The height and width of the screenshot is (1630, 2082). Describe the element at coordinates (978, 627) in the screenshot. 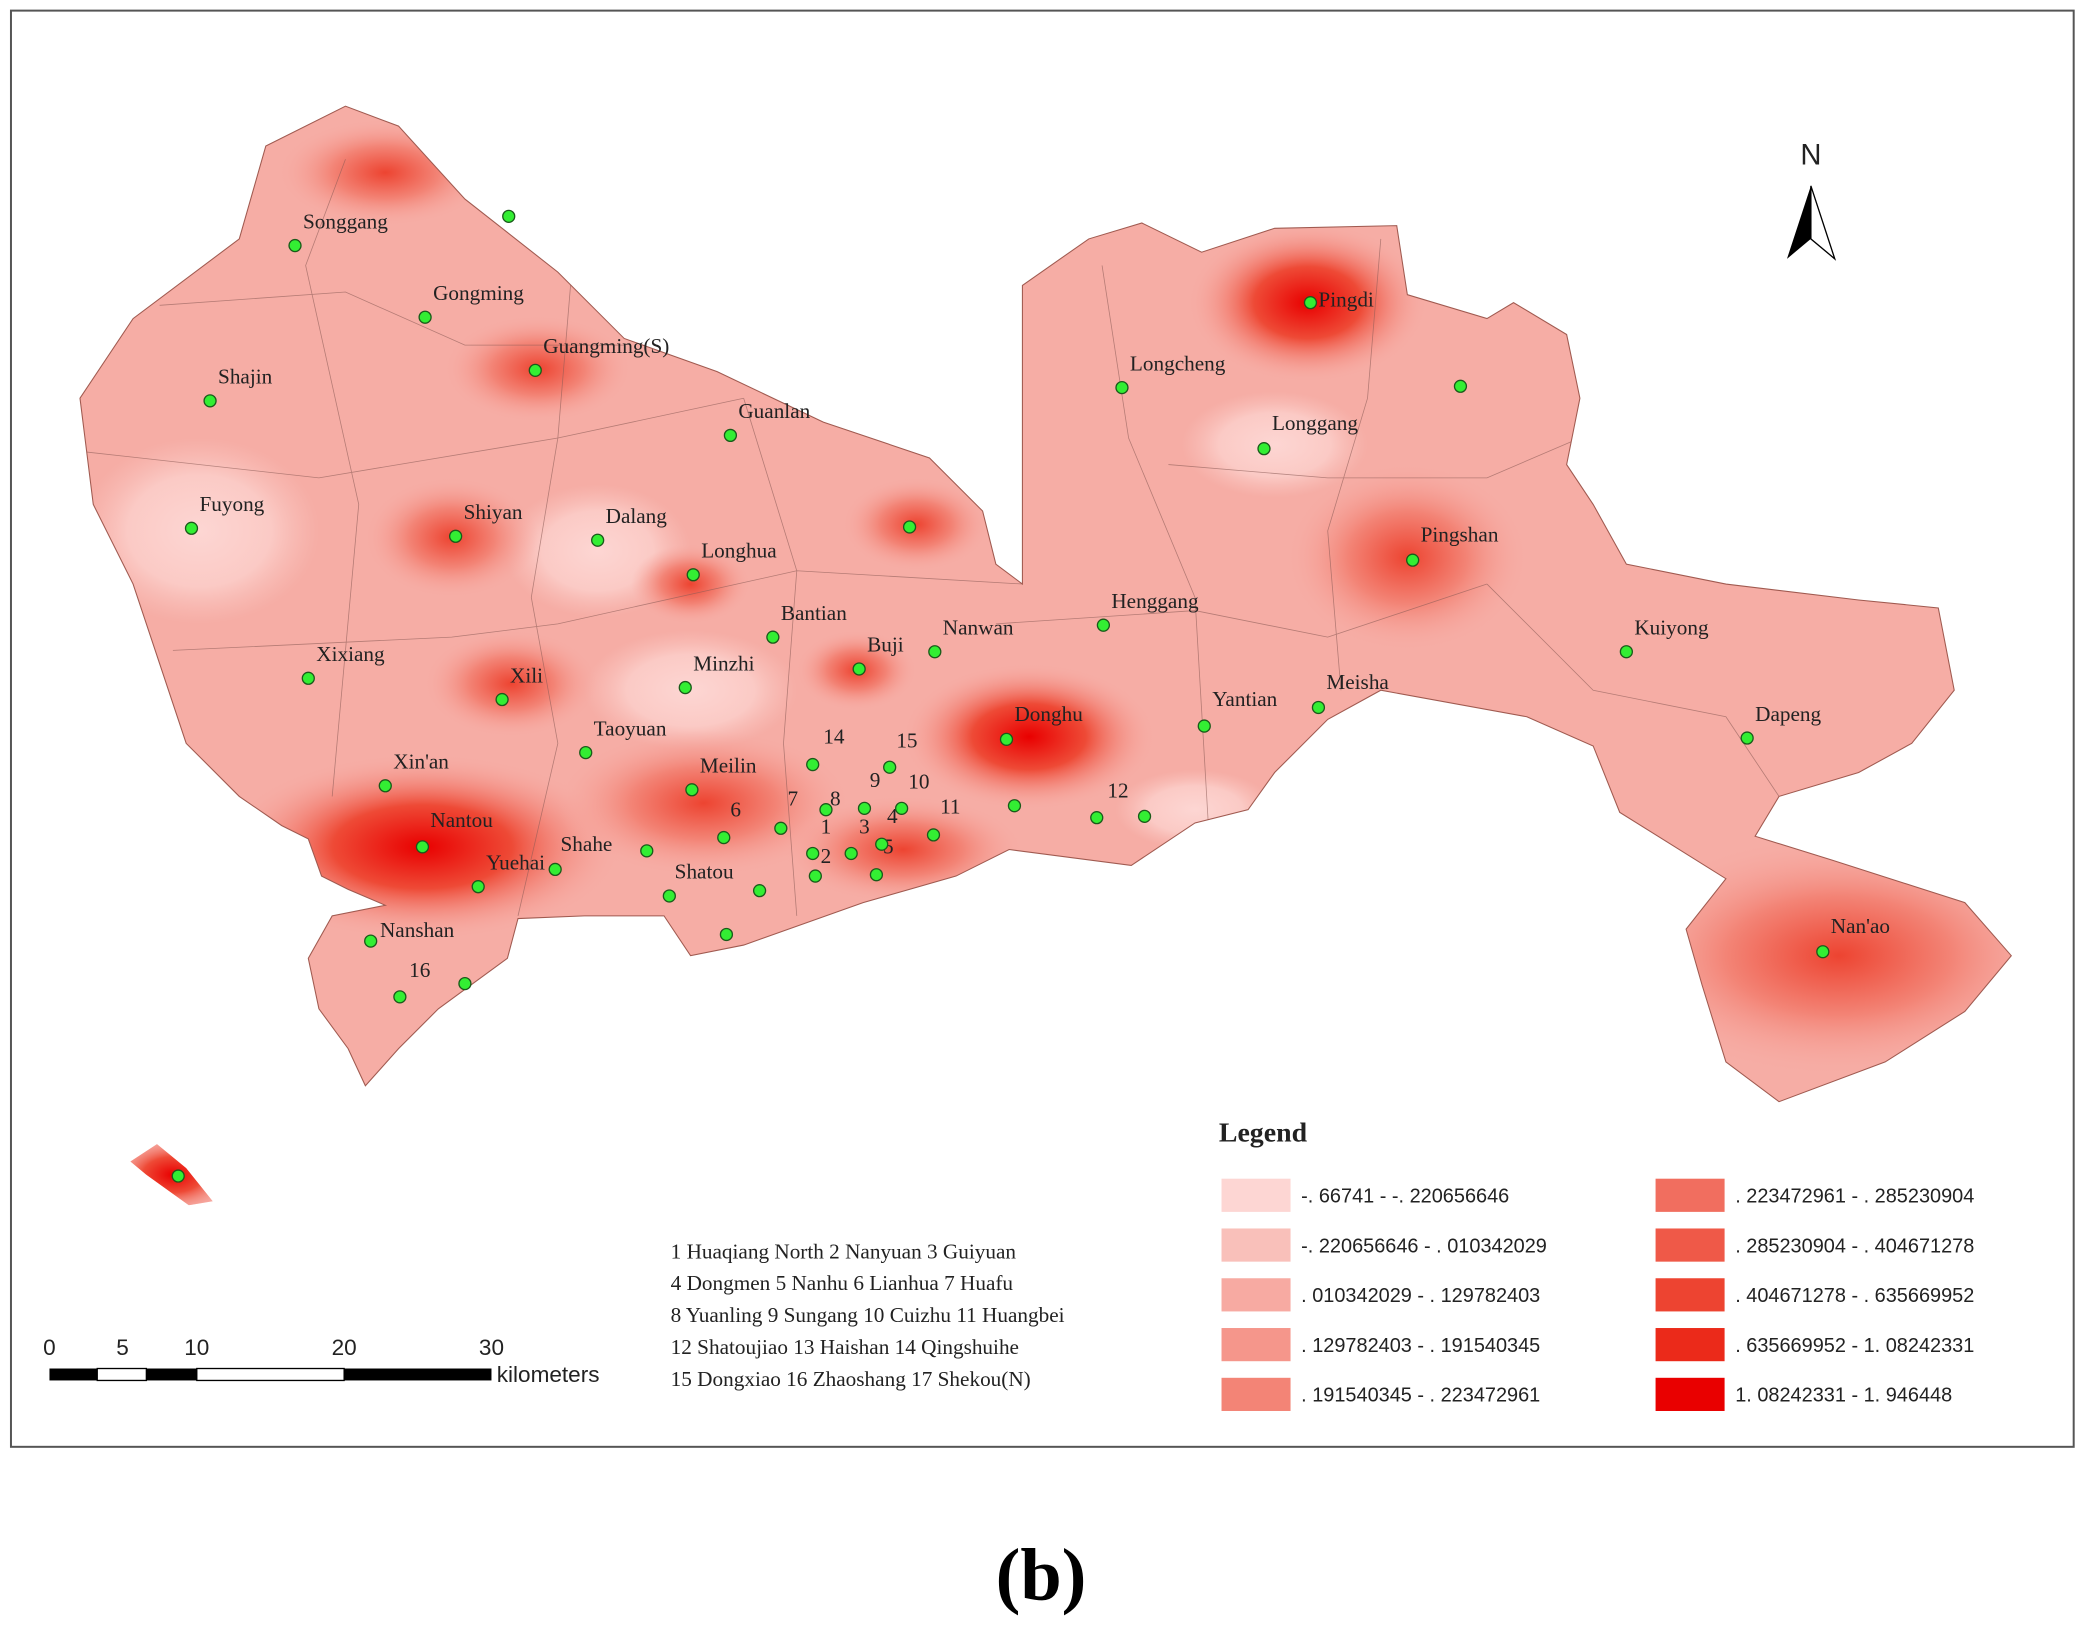

I see `station-label: Nanwan` at that location.